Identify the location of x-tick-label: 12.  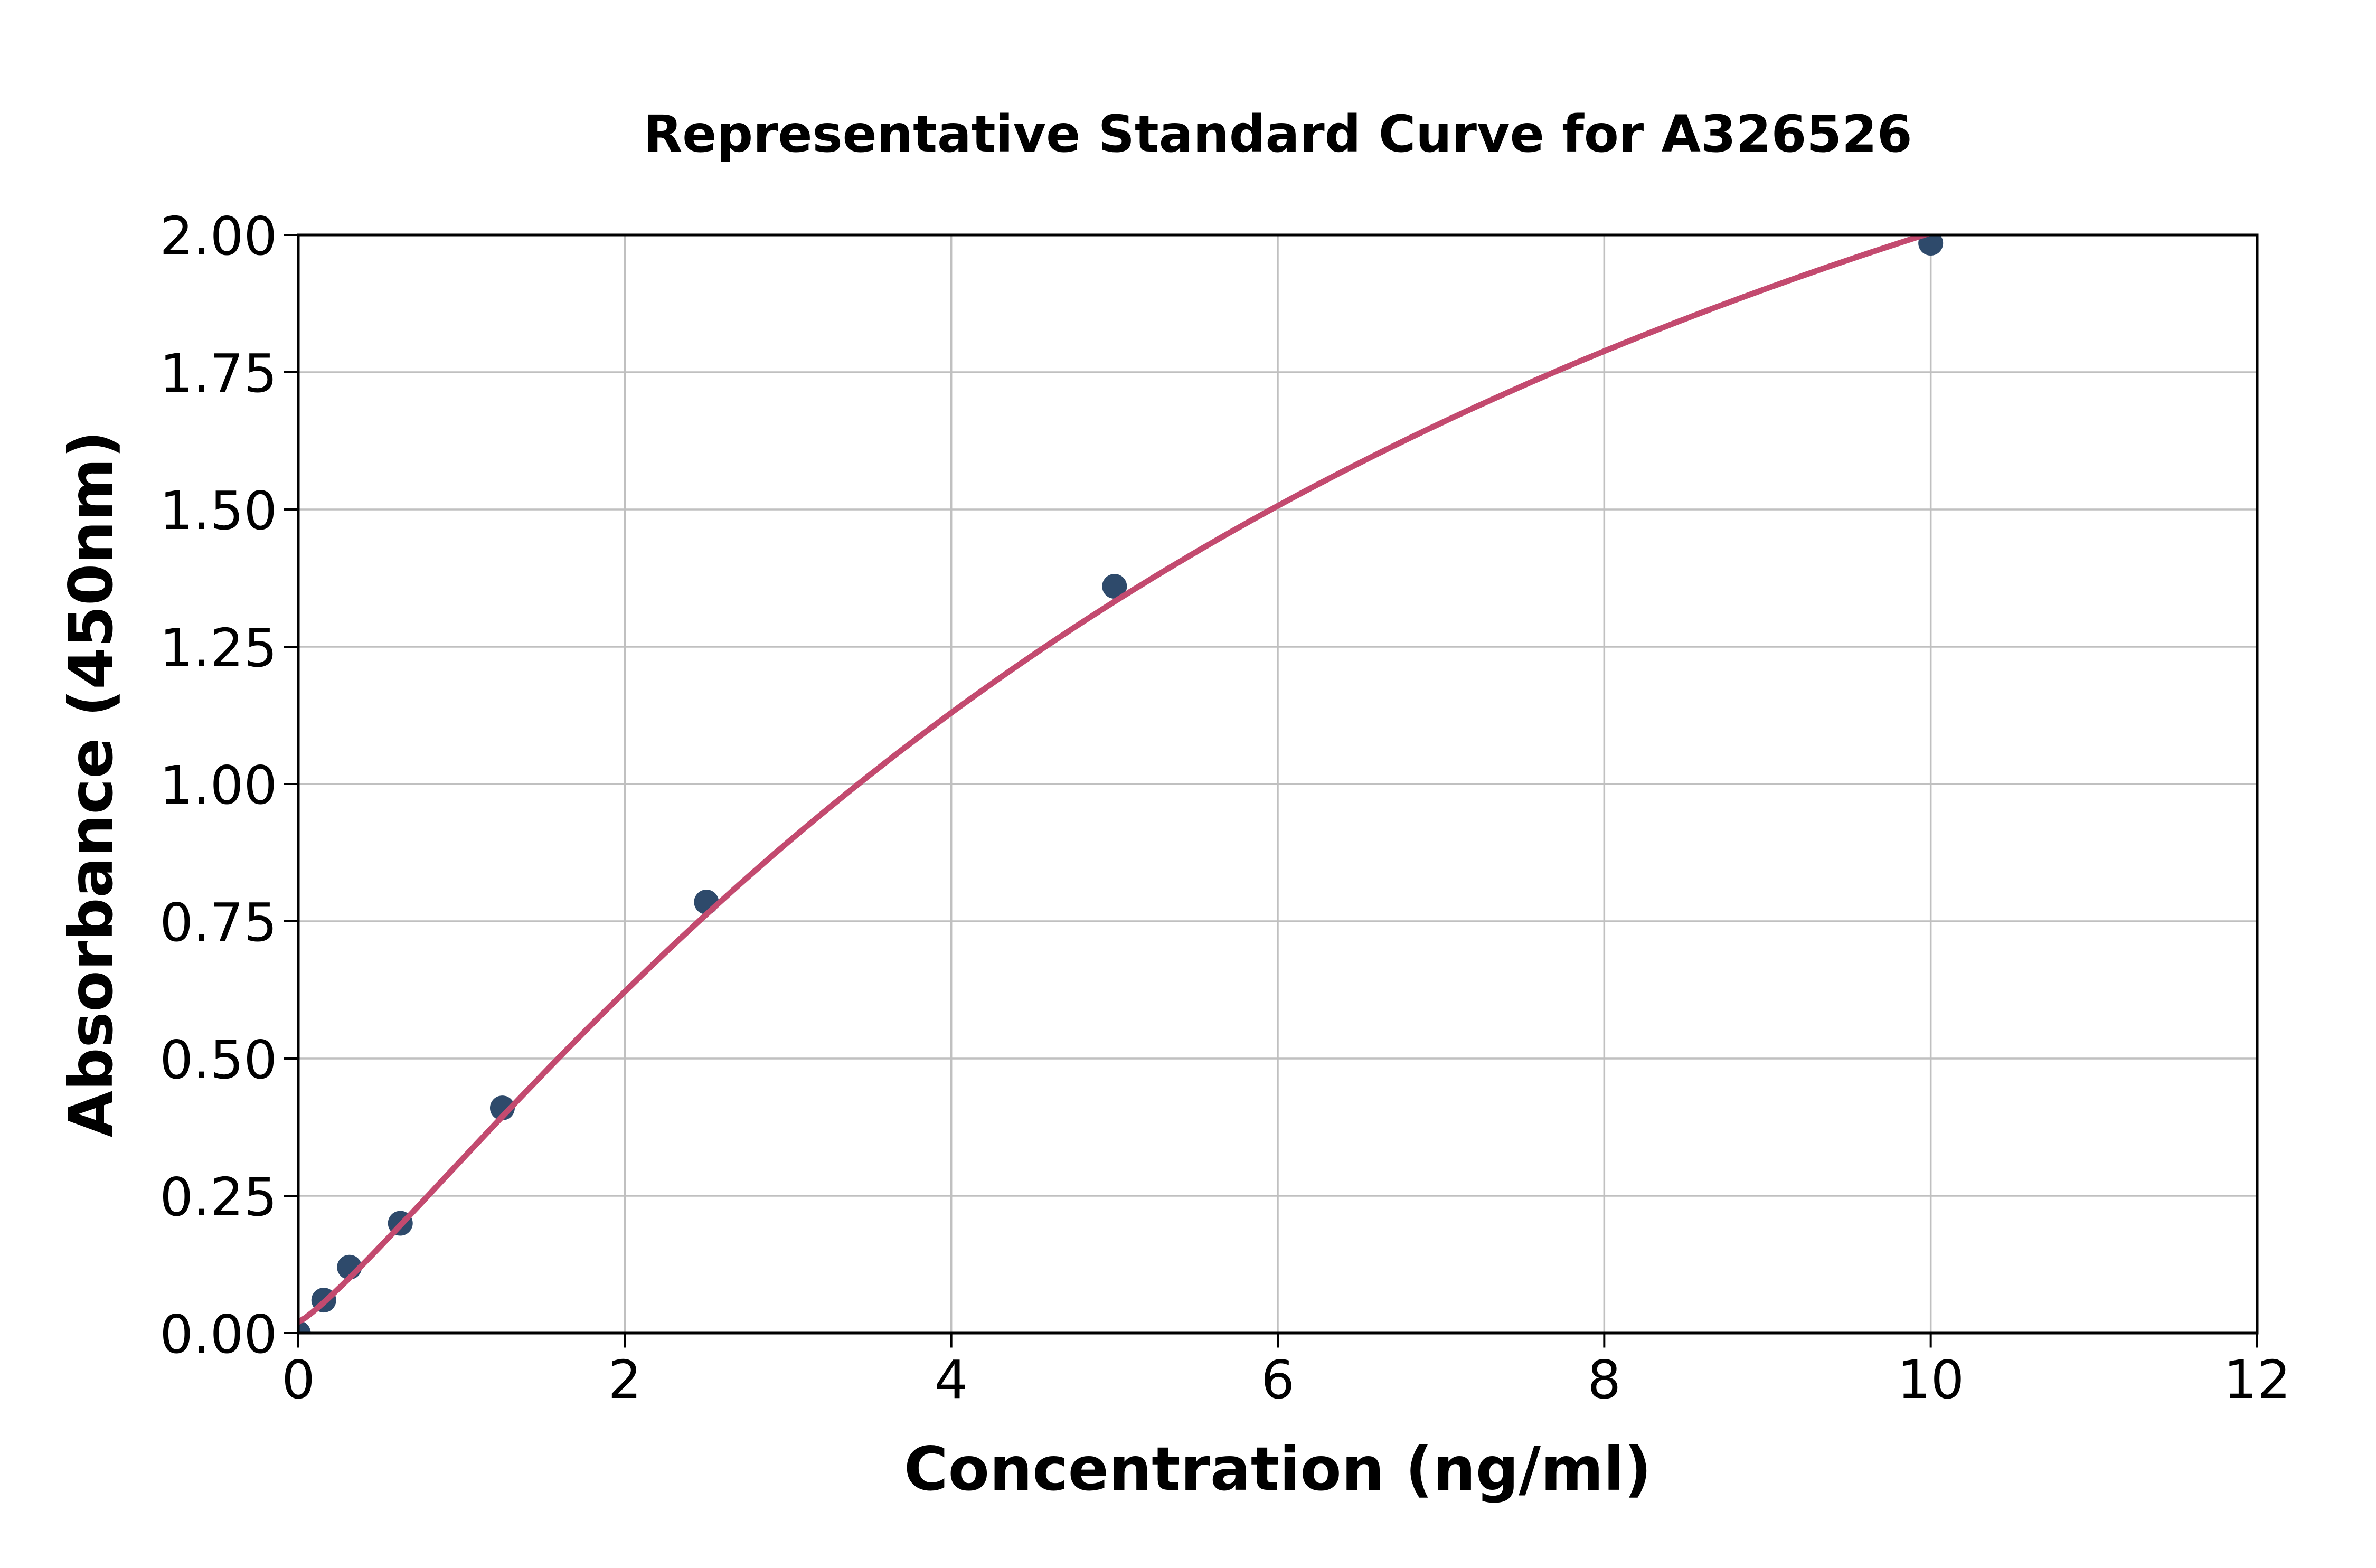
(2257, 1380).